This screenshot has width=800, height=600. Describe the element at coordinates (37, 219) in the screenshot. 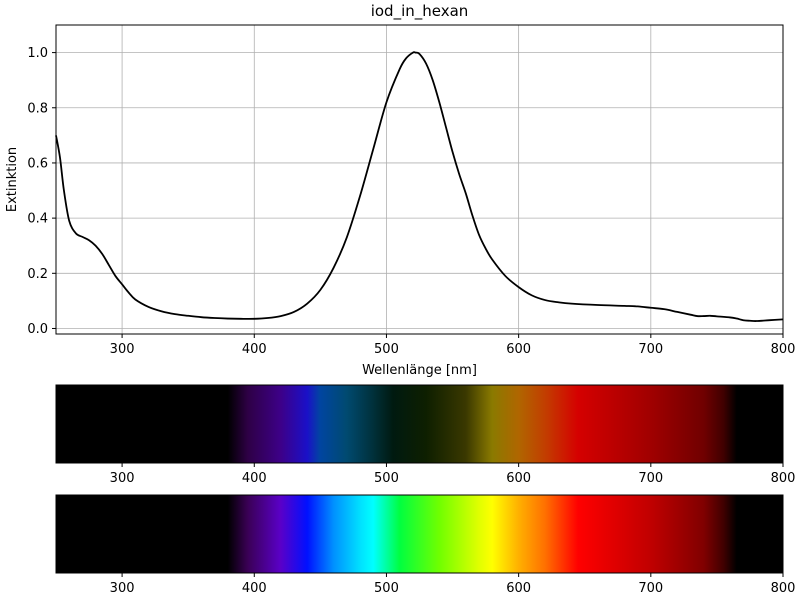

I see `y-tick-label: 0.4` at that location.